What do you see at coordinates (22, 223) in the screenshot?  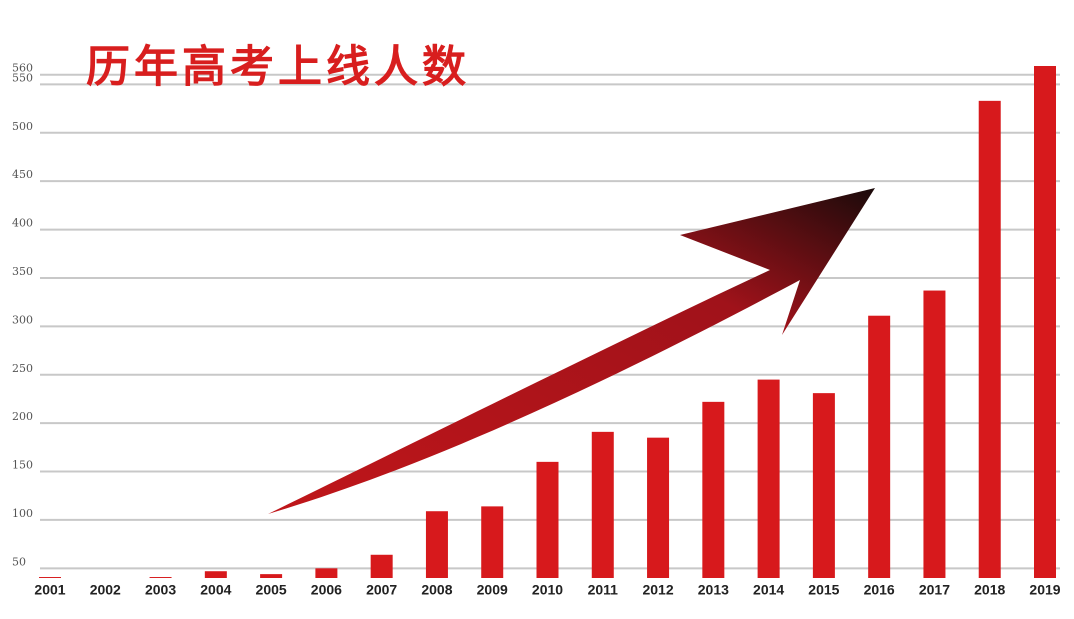 I see `y-tick-label: 400` at bounding box center [22, 223].